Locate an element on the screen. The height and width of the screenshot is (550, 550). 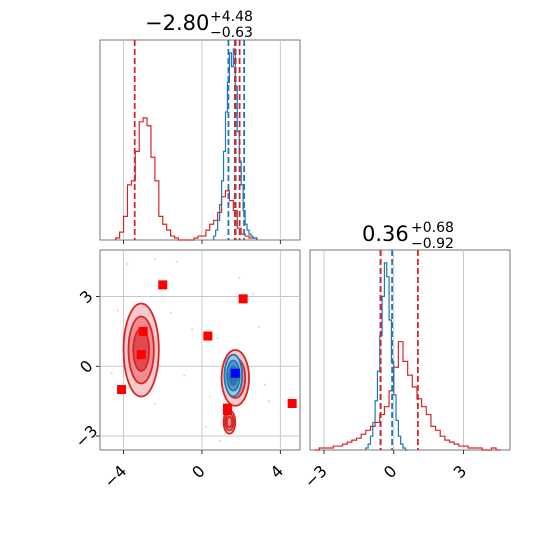
hist-param2-grid is located at coordinates (393, 352).